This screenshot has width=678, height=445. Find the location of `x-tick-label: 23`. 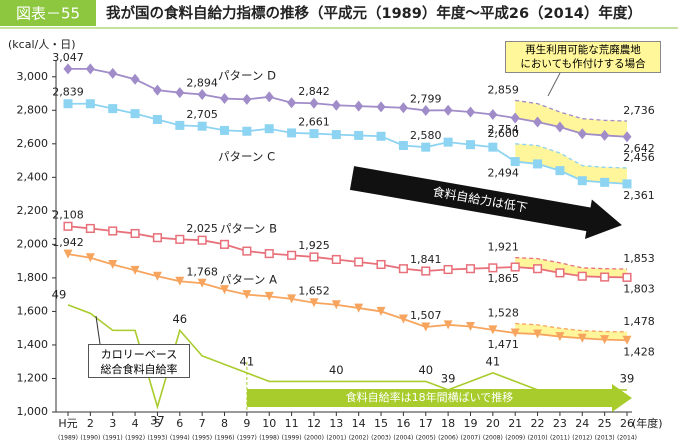

x-tick-label: 23 is located at coordinates (560, 423).